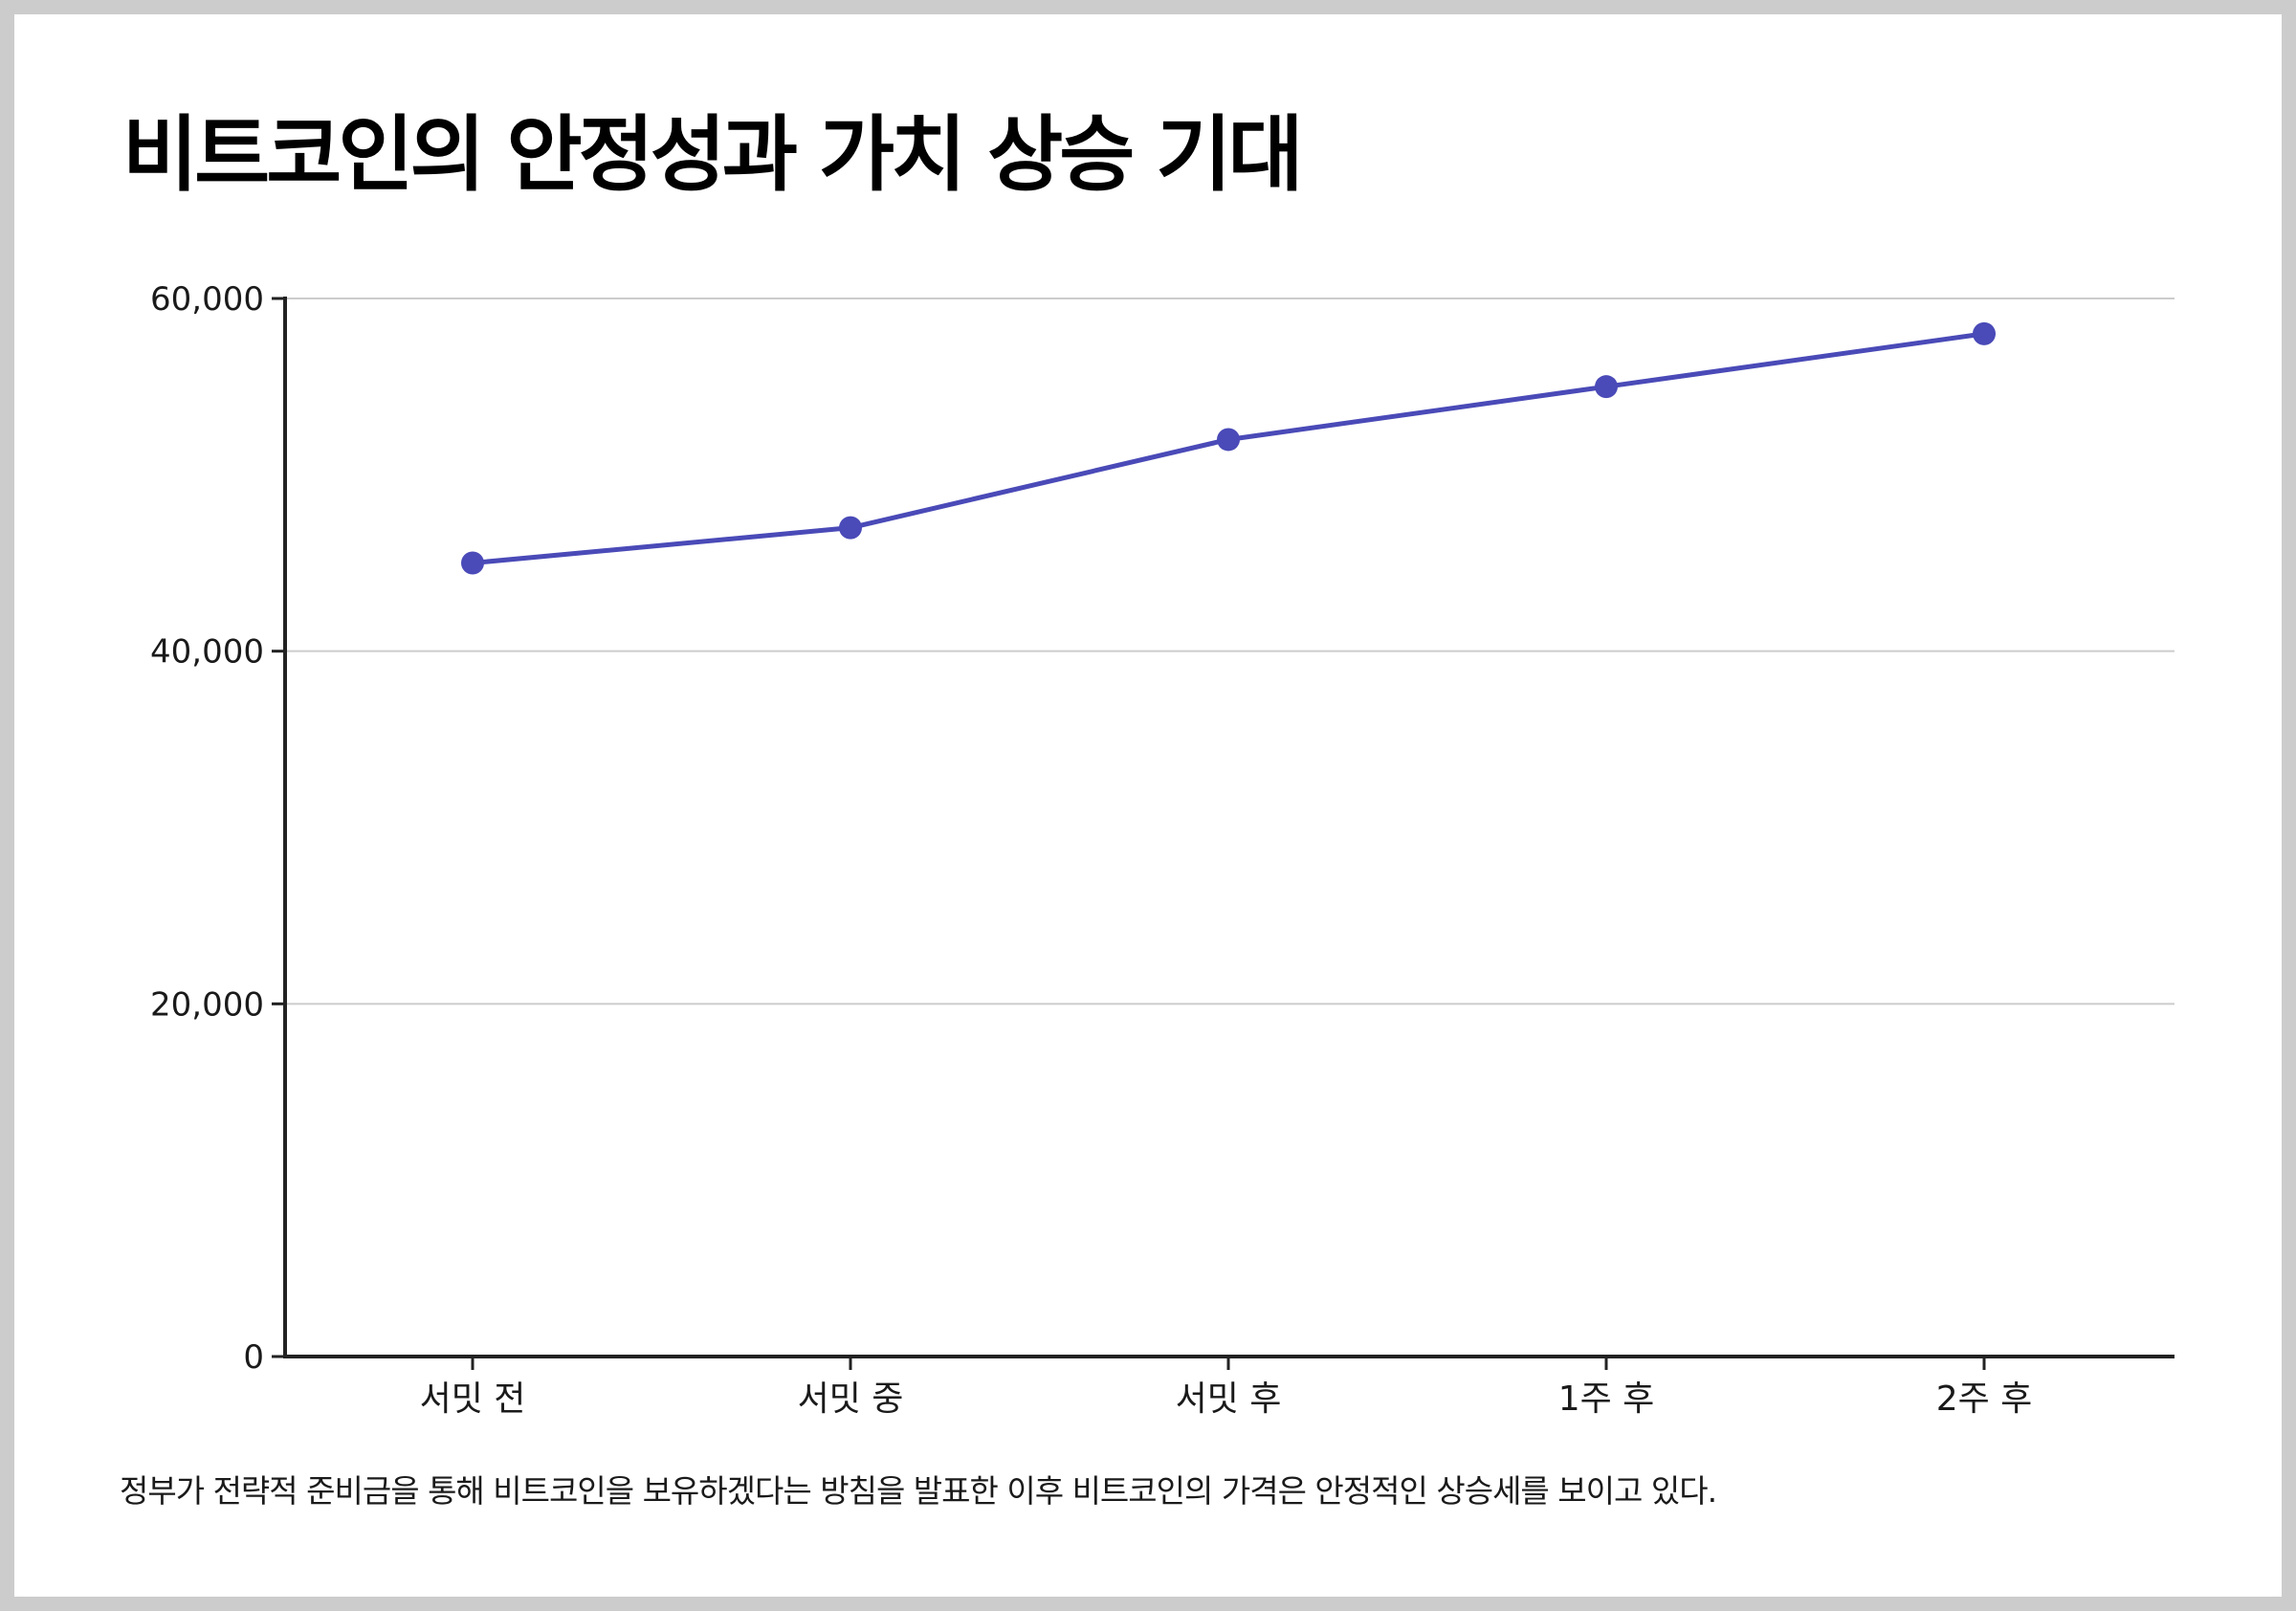  What do you see at coordinates (1607, 1399) in the screenshot?
I see `x-tick-label: 1주 후` at bounding box center [1607, 1399].